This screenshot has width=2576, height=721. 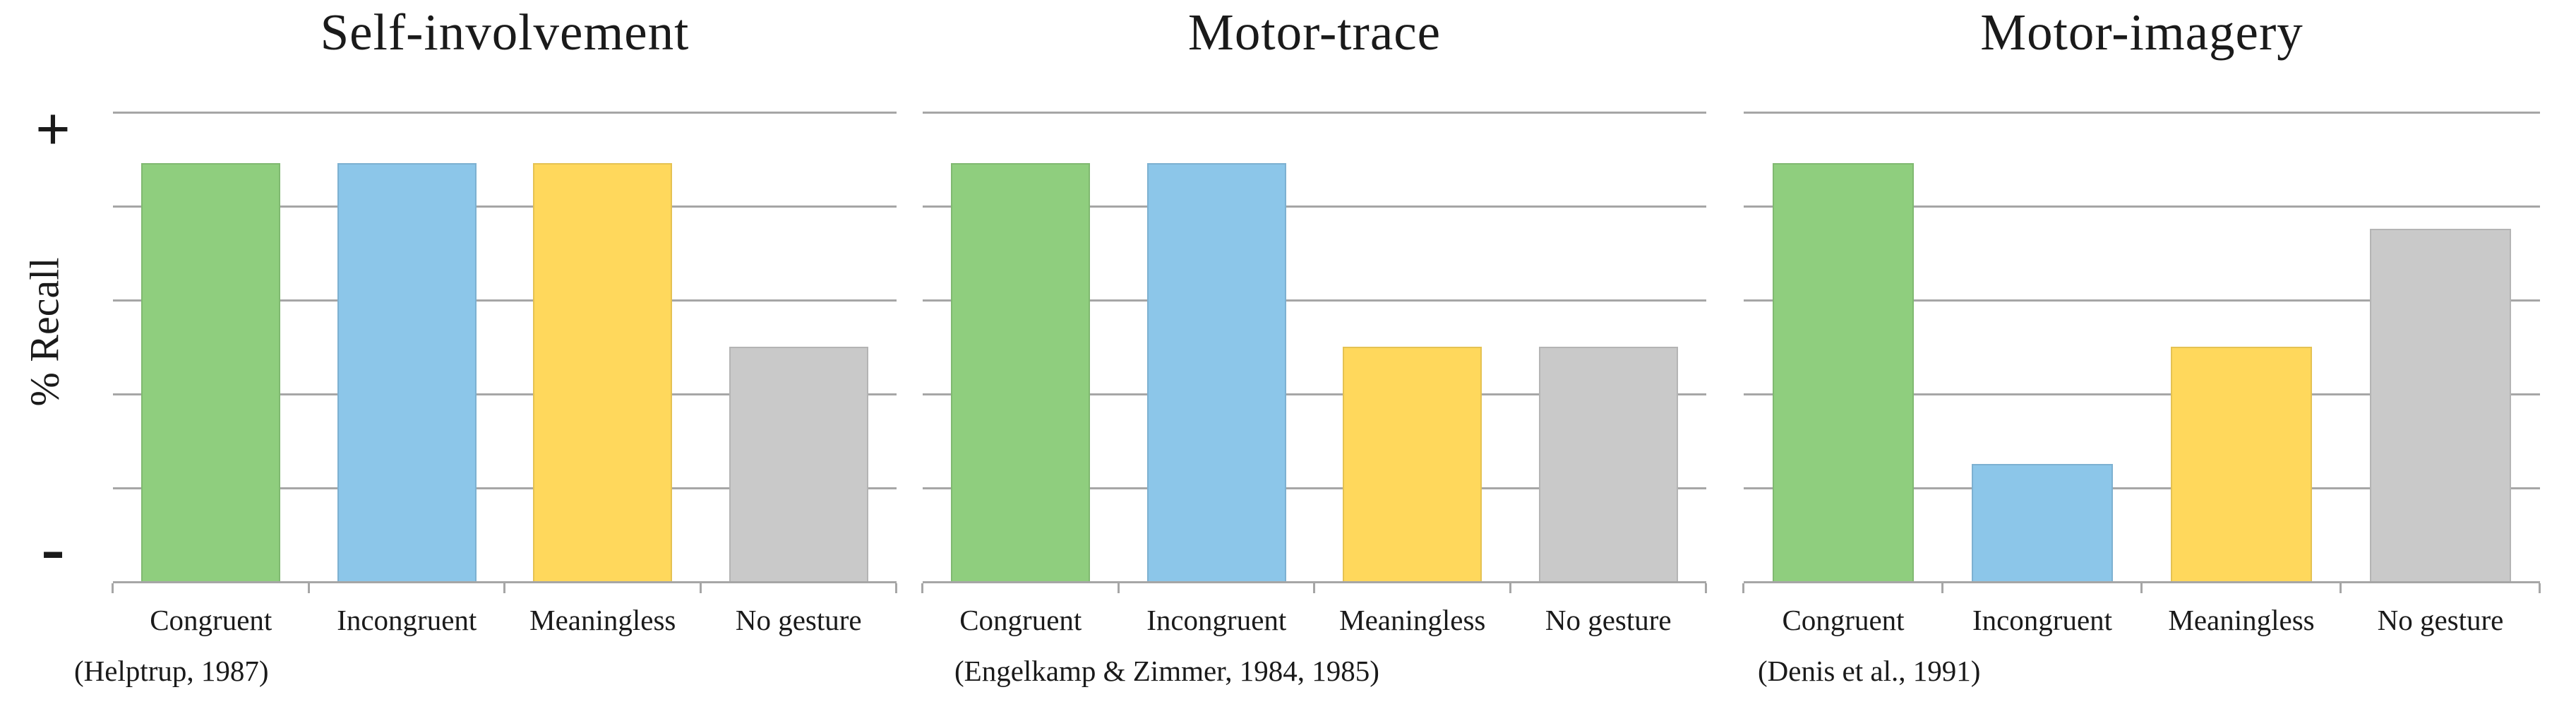 What do you see at coordinates (1166, 671) in the screenshot?
I see `citation: (Engelkamp & Zimmer, 1984, 1985)` at bounding box center [1166, 671].